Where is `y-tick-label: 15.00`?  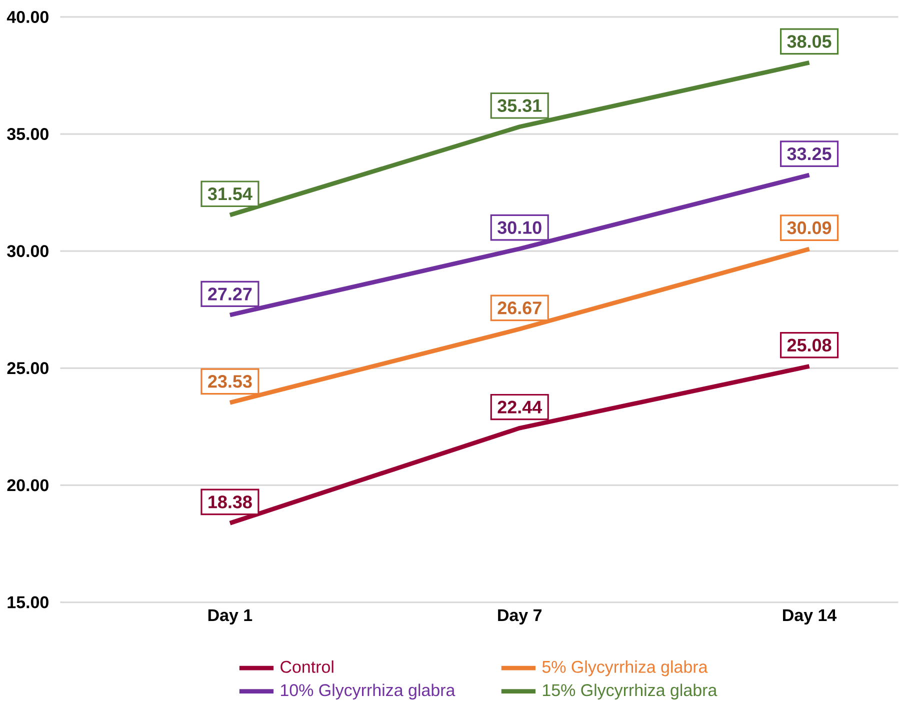
y-tick-label: 15.00 is located at coordinates (28, 602).